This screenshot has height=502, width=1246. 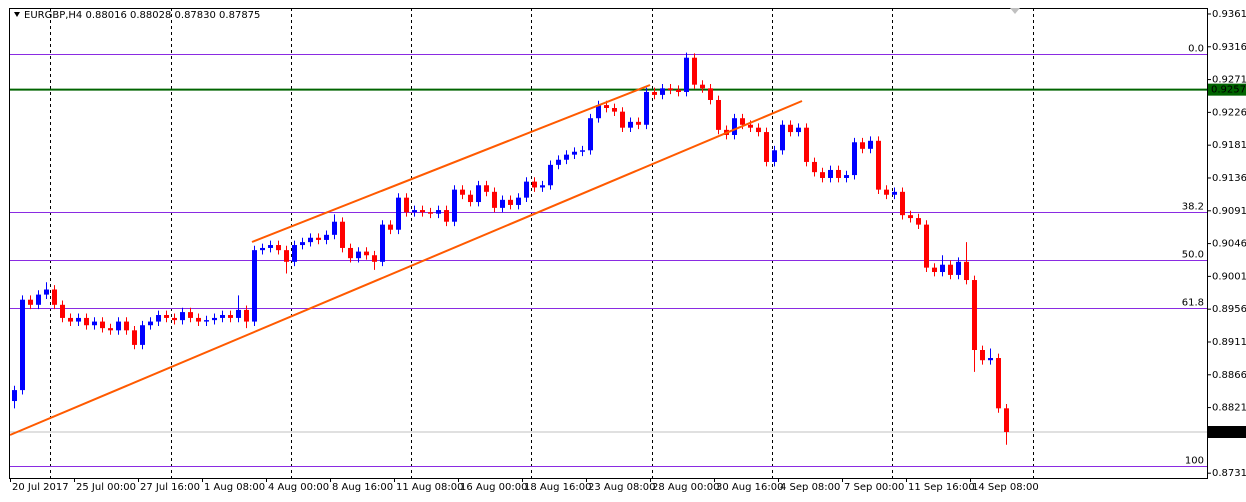 I want to click on x-tick-label: 28 Aug 00:00, so click(x=685, y=487).